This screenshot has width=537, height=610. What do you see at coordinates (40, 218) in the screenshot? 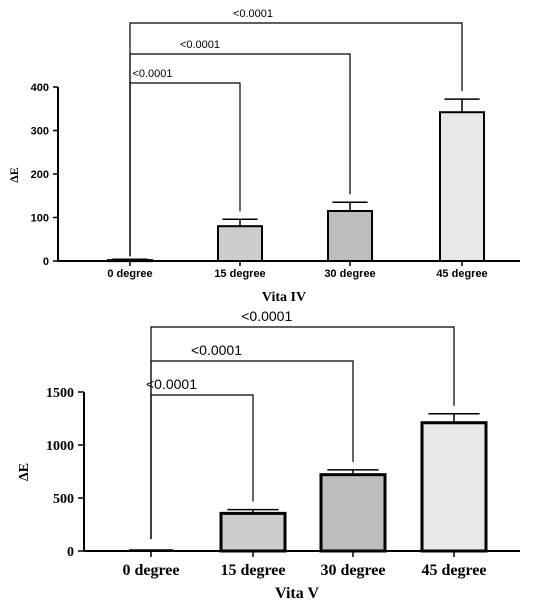
I see `y-tick-label: 100` at bounding box center [40, 218].